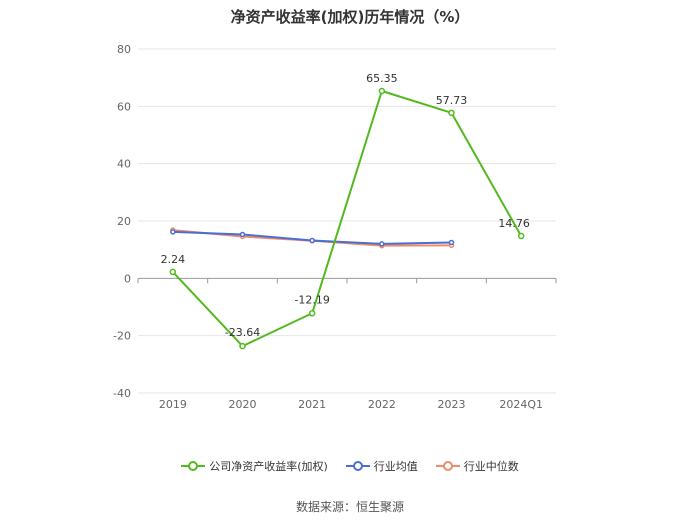 This screenshot has height=525, width=700. I want to click on legend-item-company: 公司净资产收益率(加权), so click(254, 466).